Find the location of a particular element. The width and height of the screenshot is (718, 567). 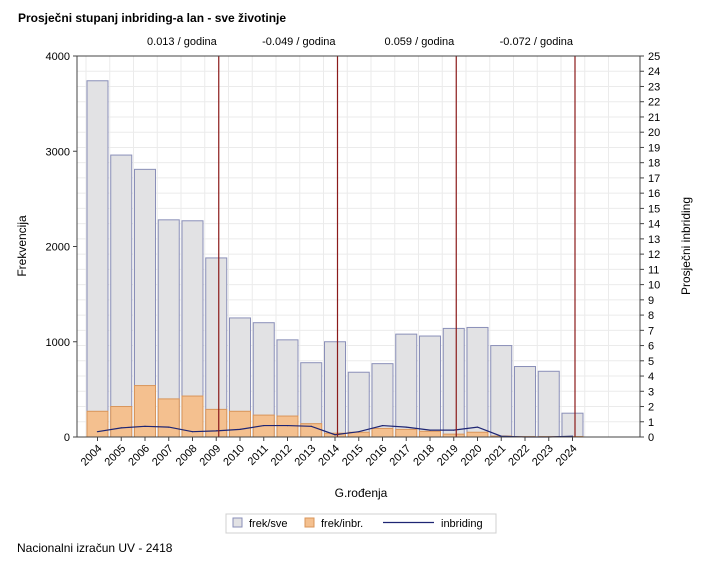

legend-box is located at coordinates (361, 523).